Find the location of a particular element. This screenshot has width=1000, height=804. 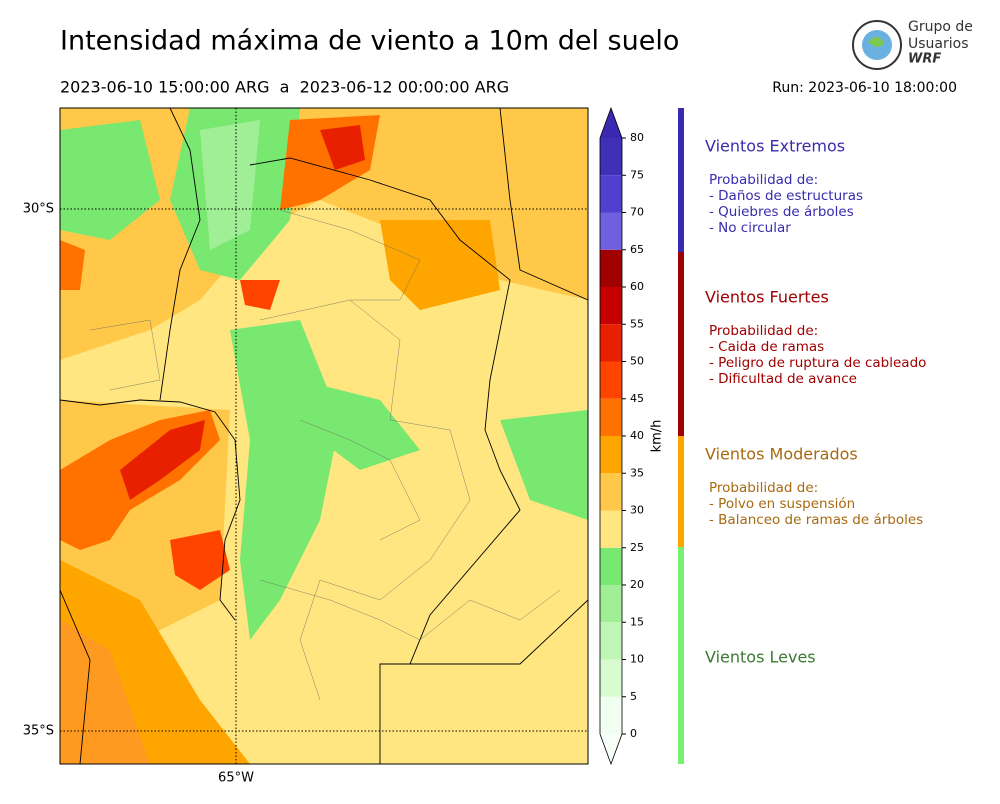

colorbar-tick-label: 5 is located at coordinates (633, 696).